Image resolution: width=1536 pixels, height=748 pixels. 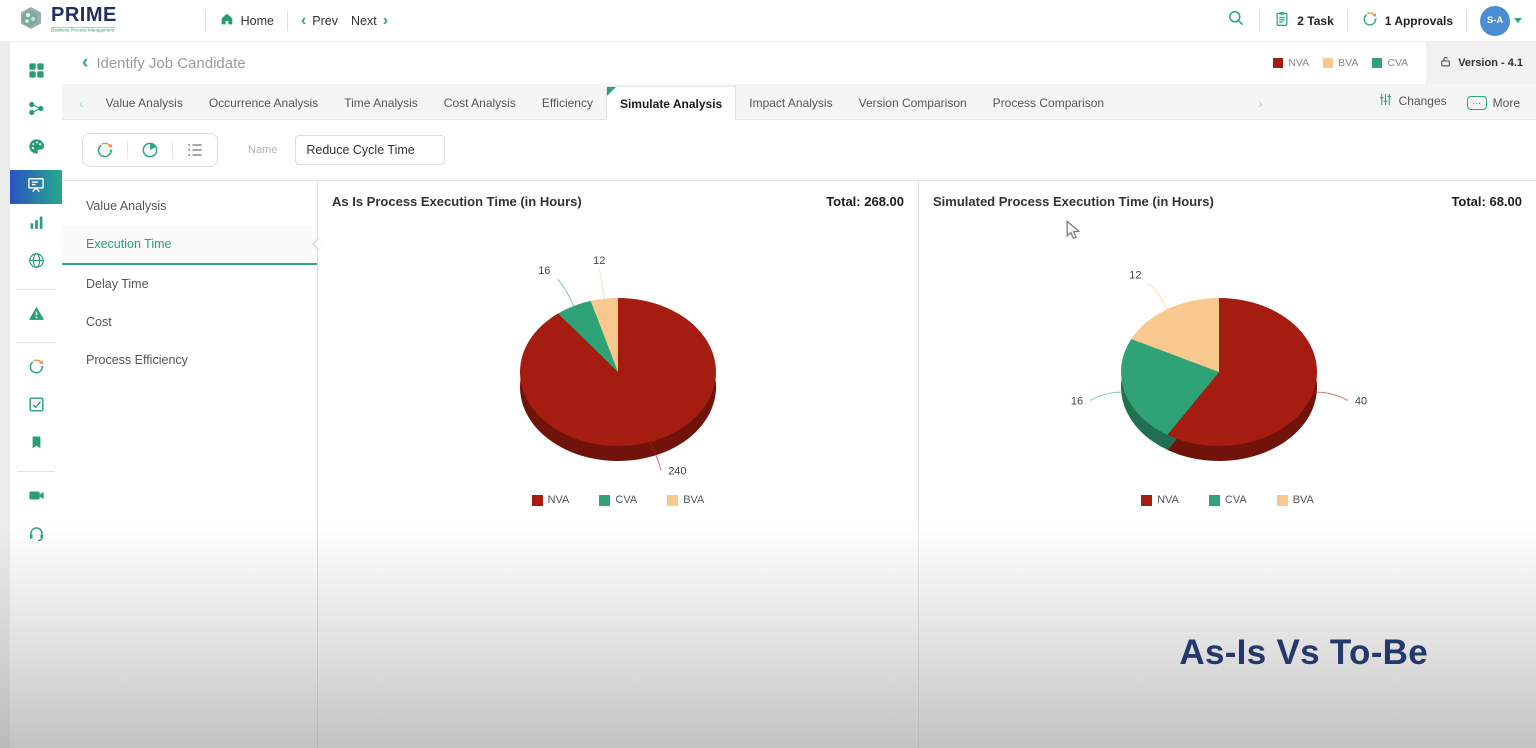 What do you see at coordinates (1147, 500) in the screenshot?
I see `chart-legend-swatch-nva` at bounding box center [1147, 500].